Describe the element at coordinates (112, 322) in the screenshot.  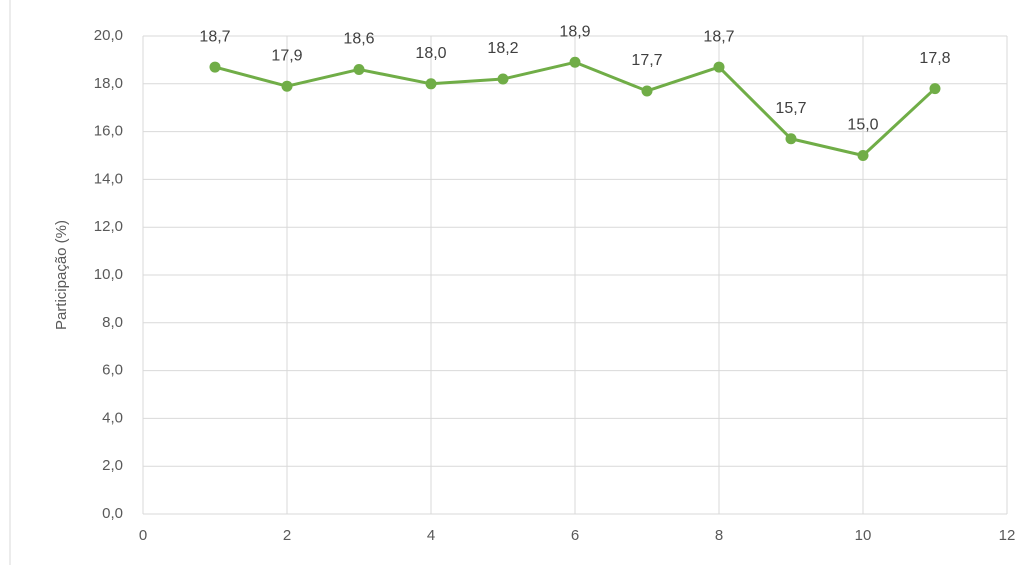
I see `y-tick-label: 8,0` at that location.